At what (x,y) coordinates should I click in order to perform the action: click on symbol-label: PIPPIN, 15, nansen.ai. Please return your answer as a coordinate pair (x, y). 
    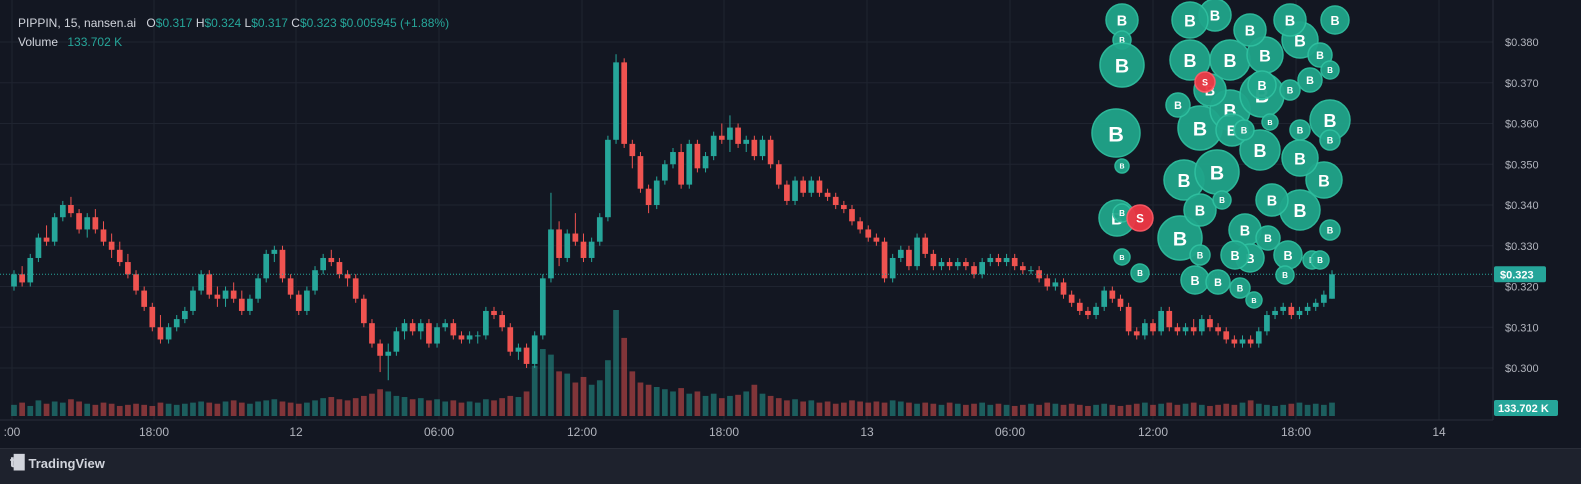
    Looking at the image, I should click on (77, 23).